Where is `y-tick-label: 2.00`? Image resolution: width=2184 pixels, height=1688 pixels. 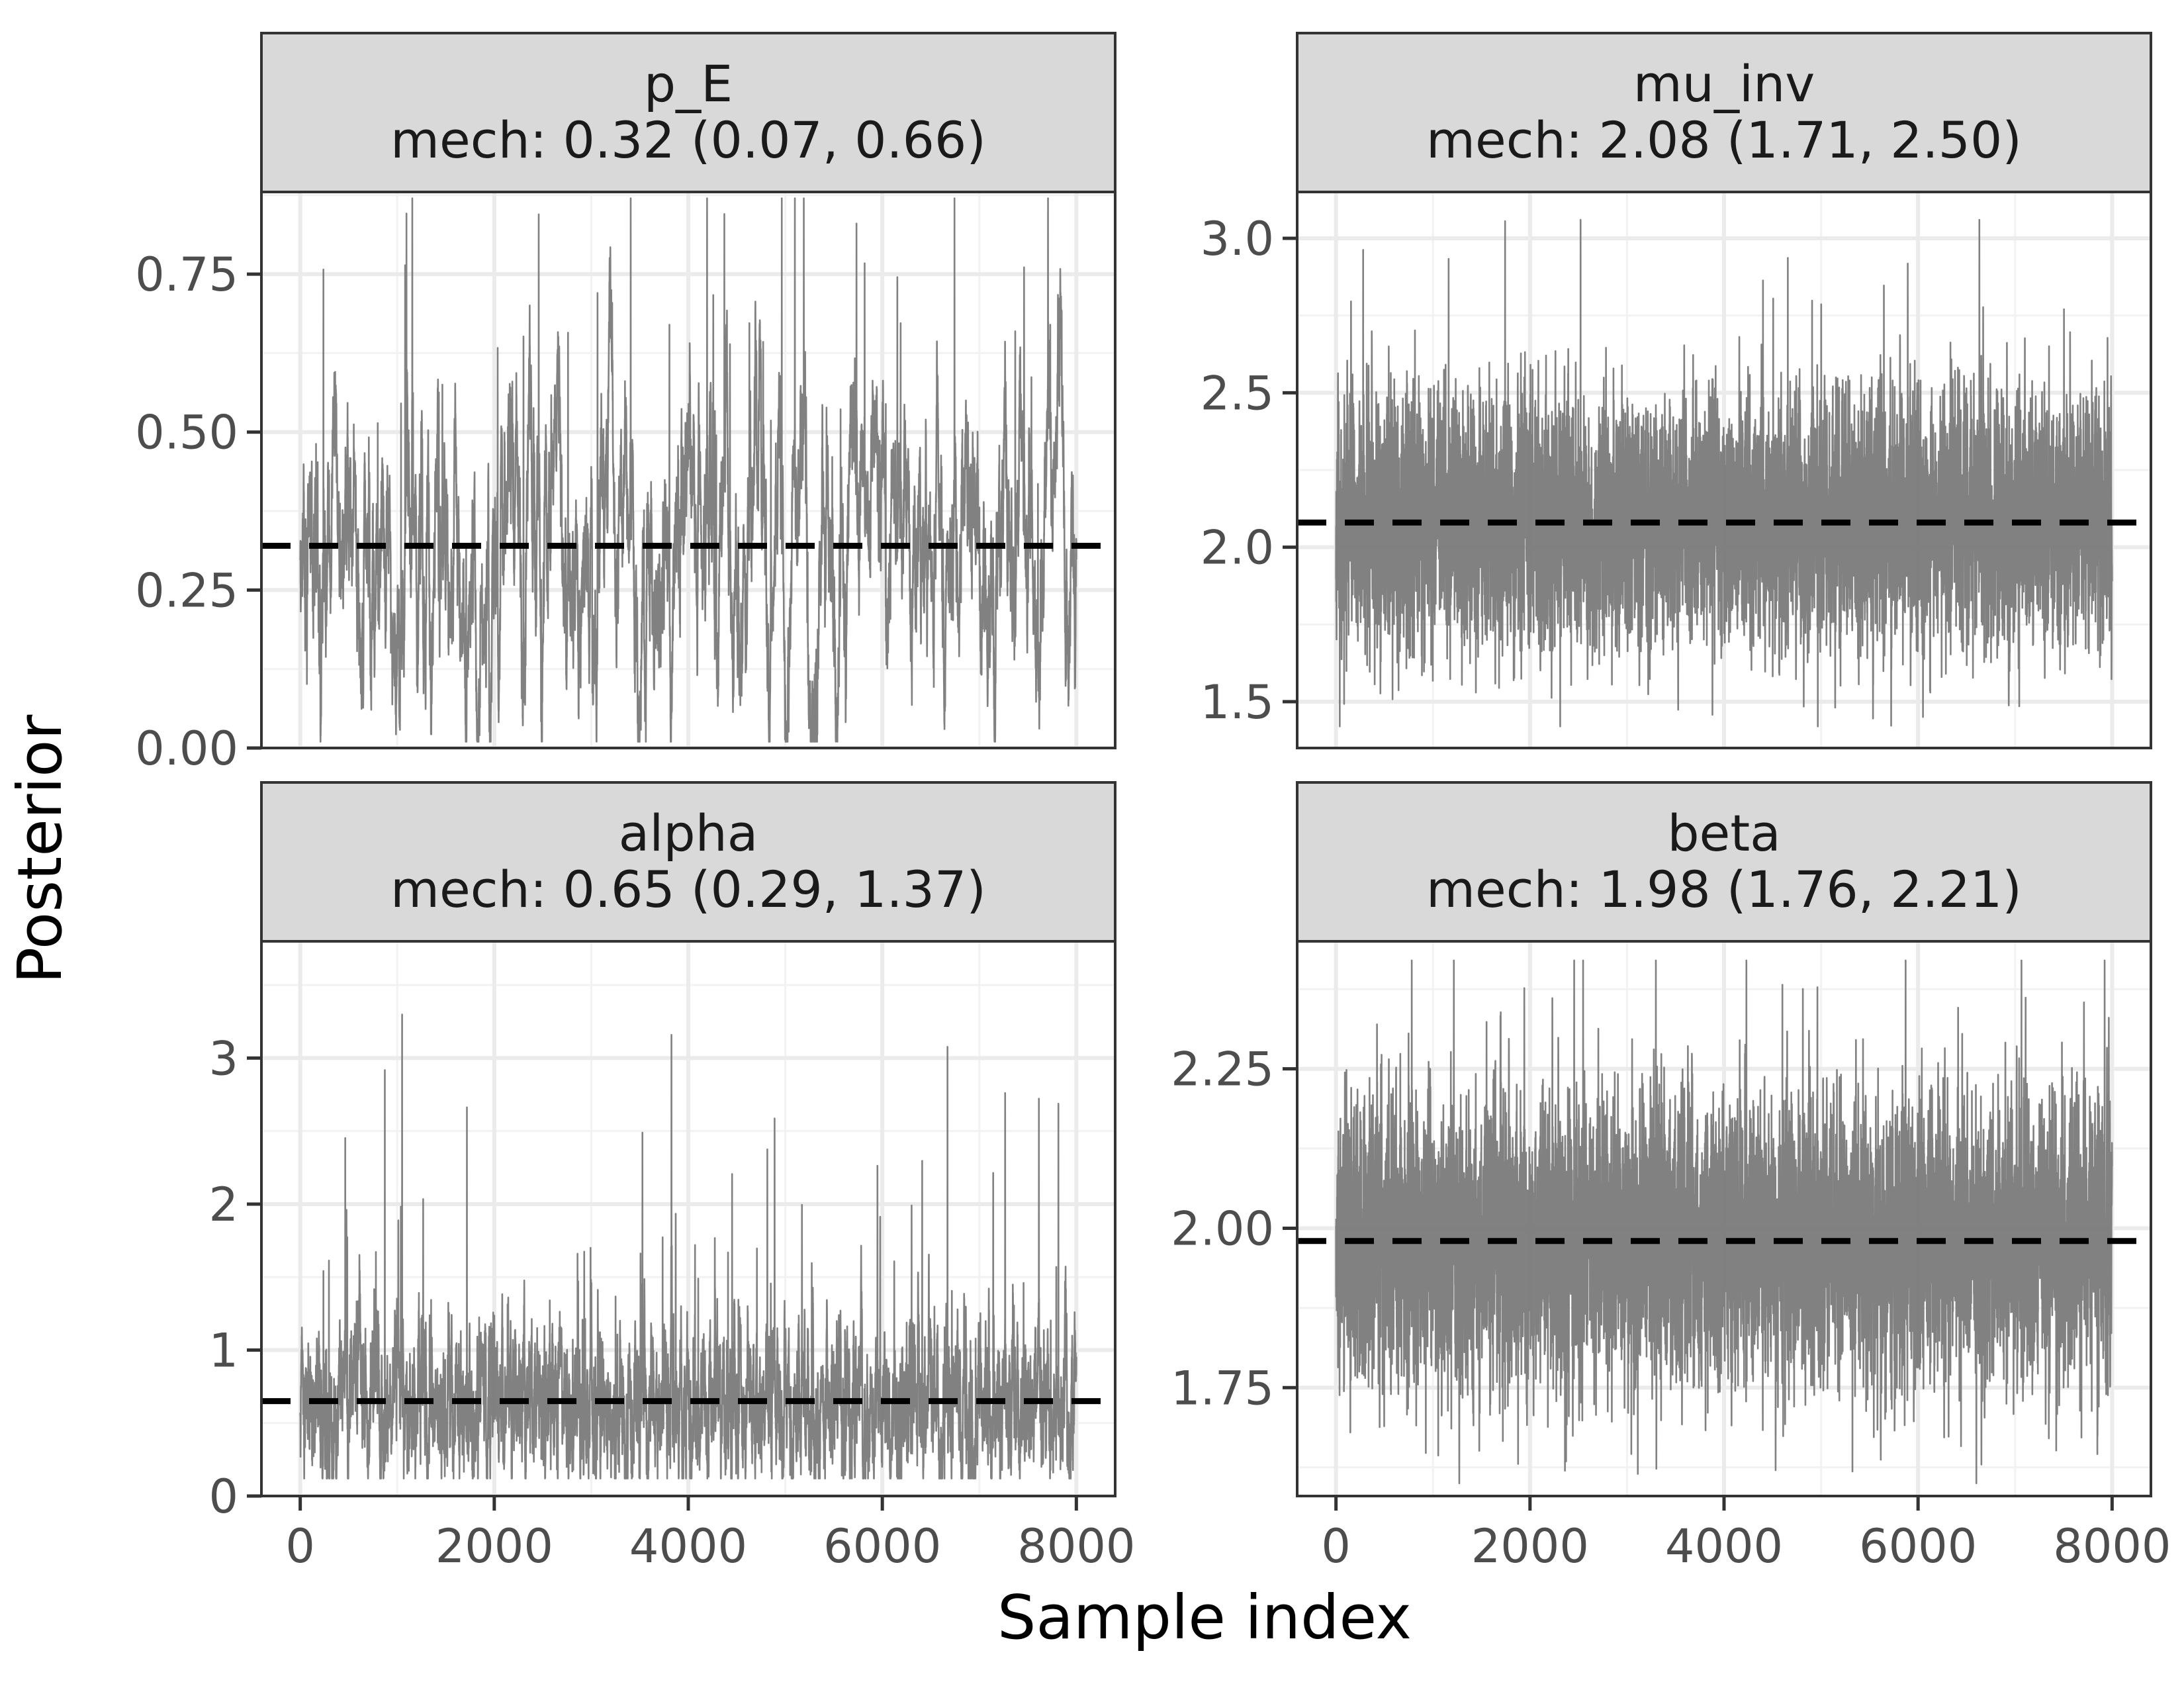
y-tick-label: 2.00 is located at coordinates (1222, 1228).